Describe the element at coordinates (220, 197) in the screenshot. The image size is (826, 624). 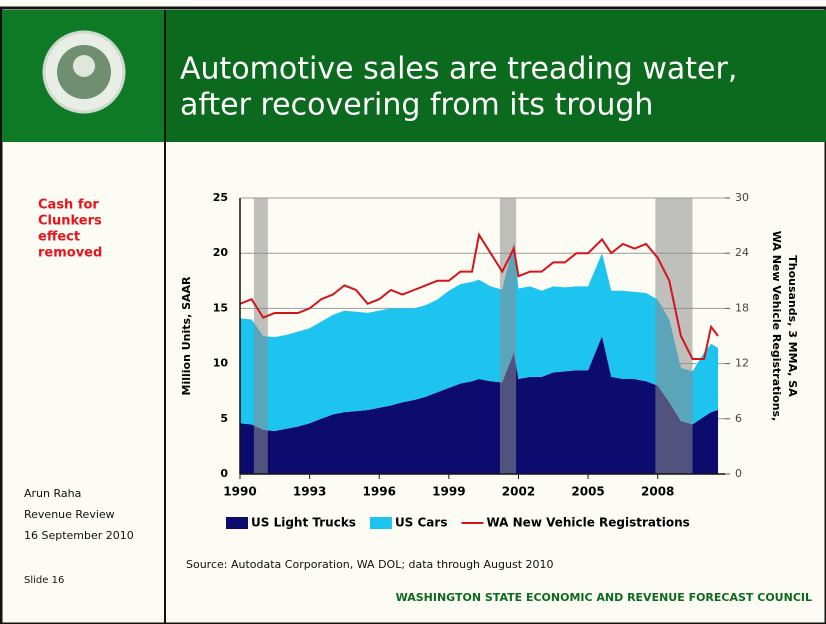
I see `y-tick-label: 25` at that location.